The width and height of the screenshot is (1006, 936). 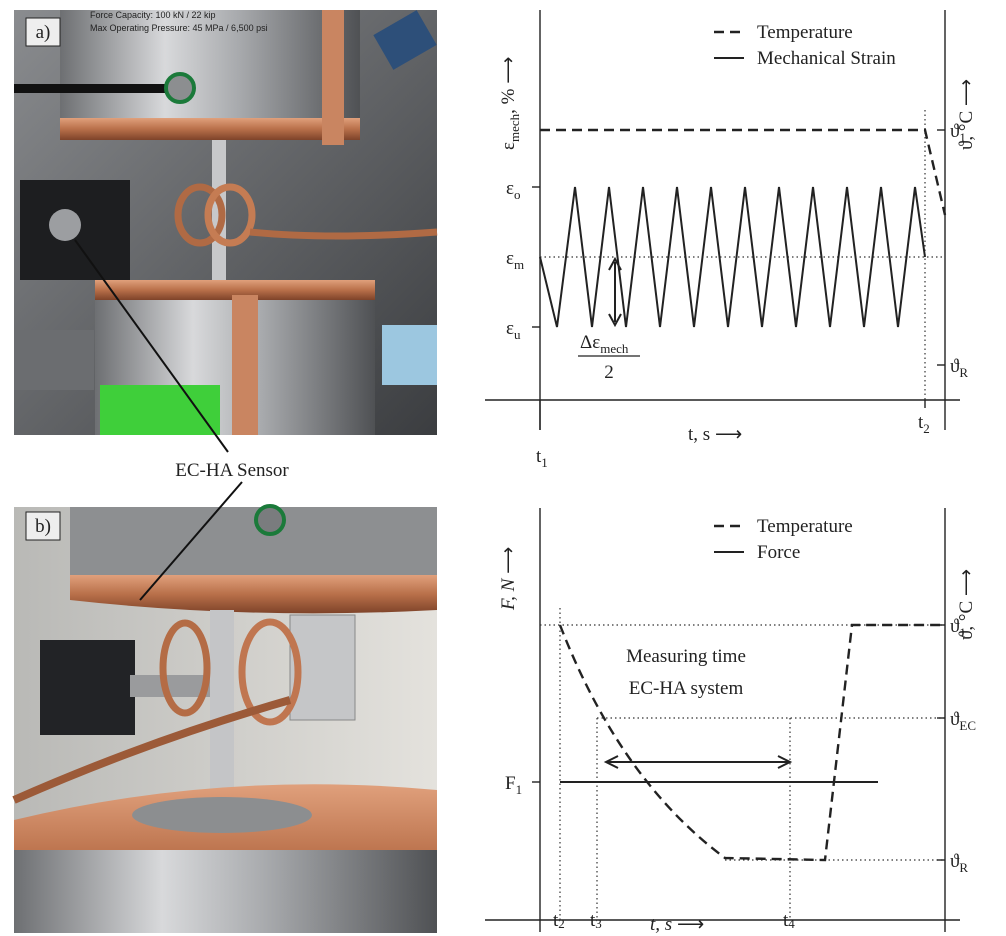 I want to click on legend-label: Force, so click(x=778, y=552).